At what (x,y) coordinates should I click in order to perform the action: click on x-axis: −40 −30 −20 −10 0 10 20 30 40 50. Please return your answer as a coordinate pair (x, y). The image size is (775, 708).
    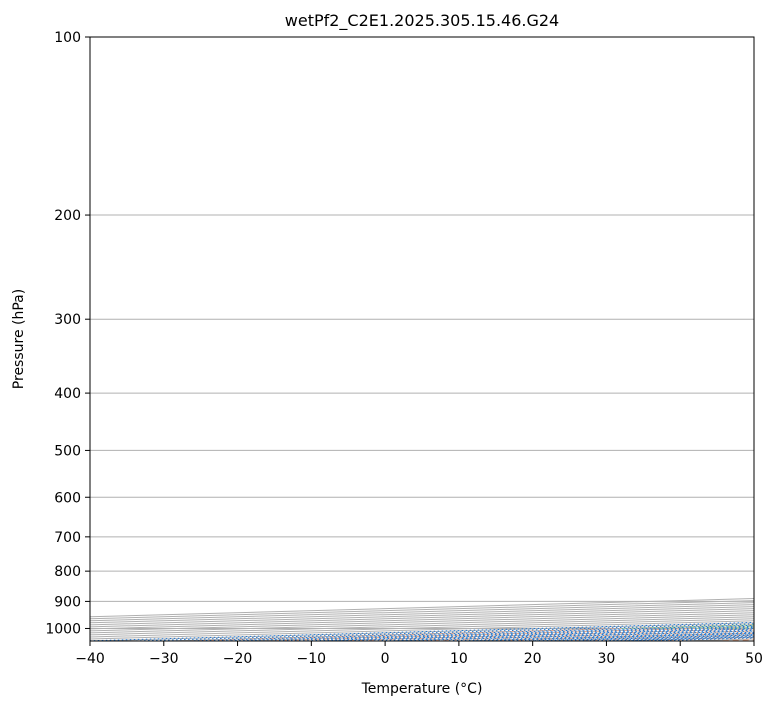
    Looking at the image, I should click on (419, 654).